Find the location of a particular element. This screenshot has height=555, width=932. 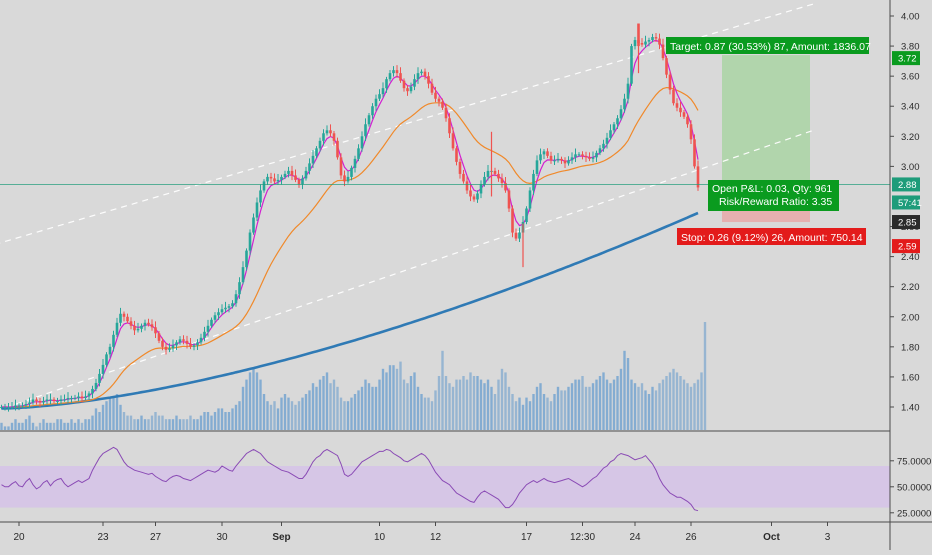

rsi-axis: 75.0000 50.0000 25.0000 is located at coordinates (910, 487).